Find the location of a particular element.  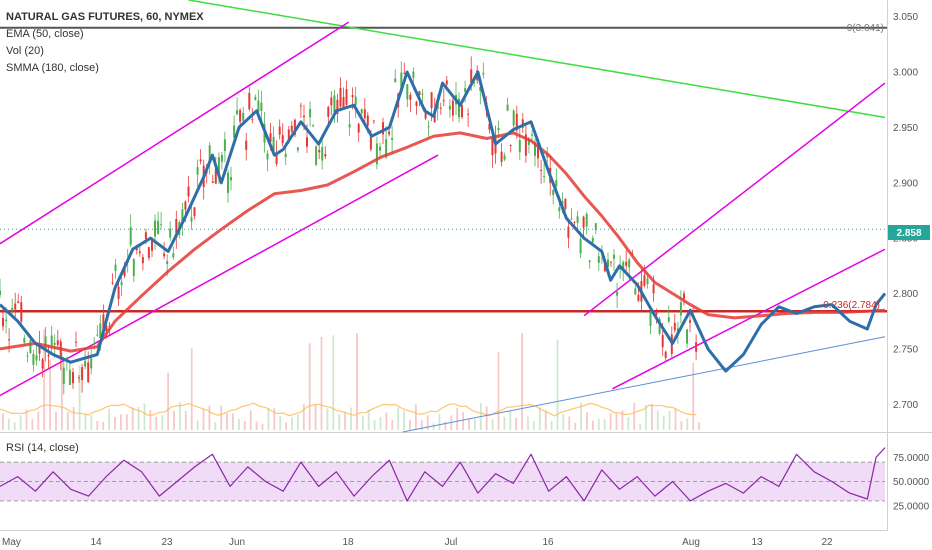

legend-smma: SMMA (180, close) is located at coordinates (52, 68).